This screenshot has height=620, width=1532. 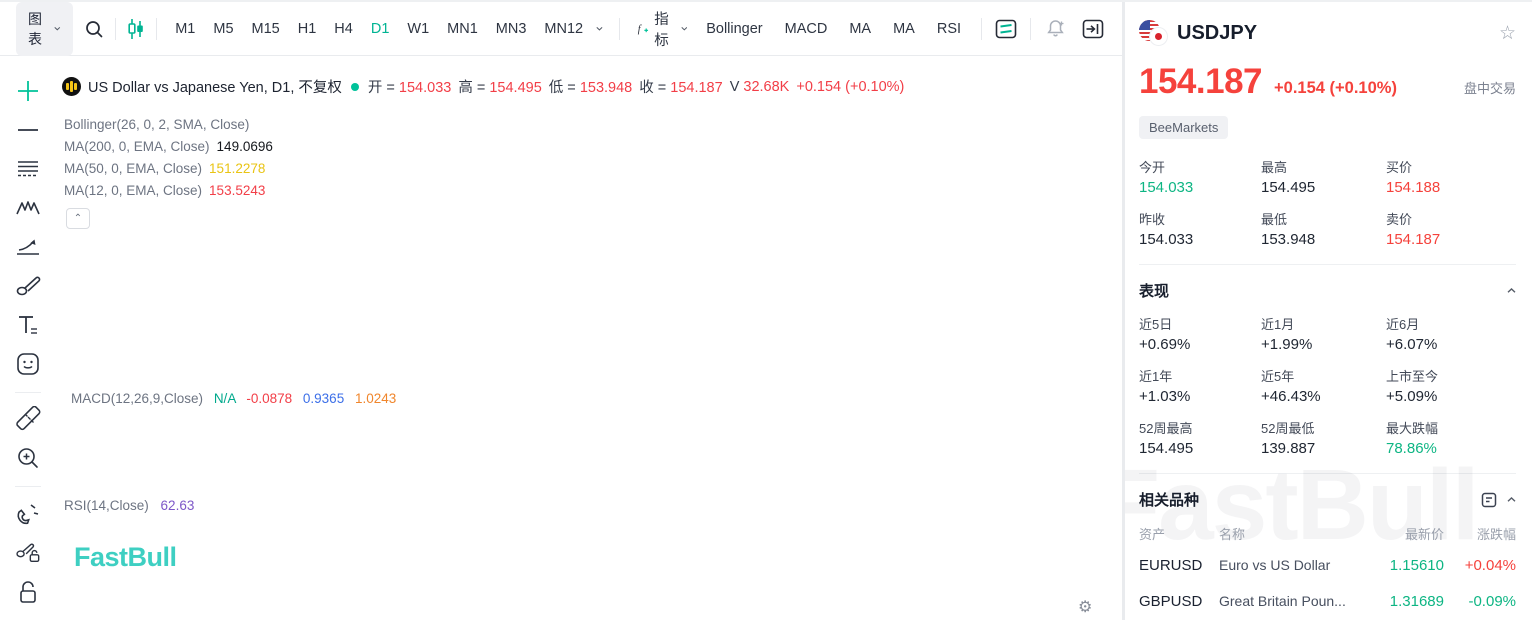 What do you see at coordinates (125, 557) in the screenshot?
I see `fastbull-watermark-logo: FastBull` at bounding box center [125, 557].